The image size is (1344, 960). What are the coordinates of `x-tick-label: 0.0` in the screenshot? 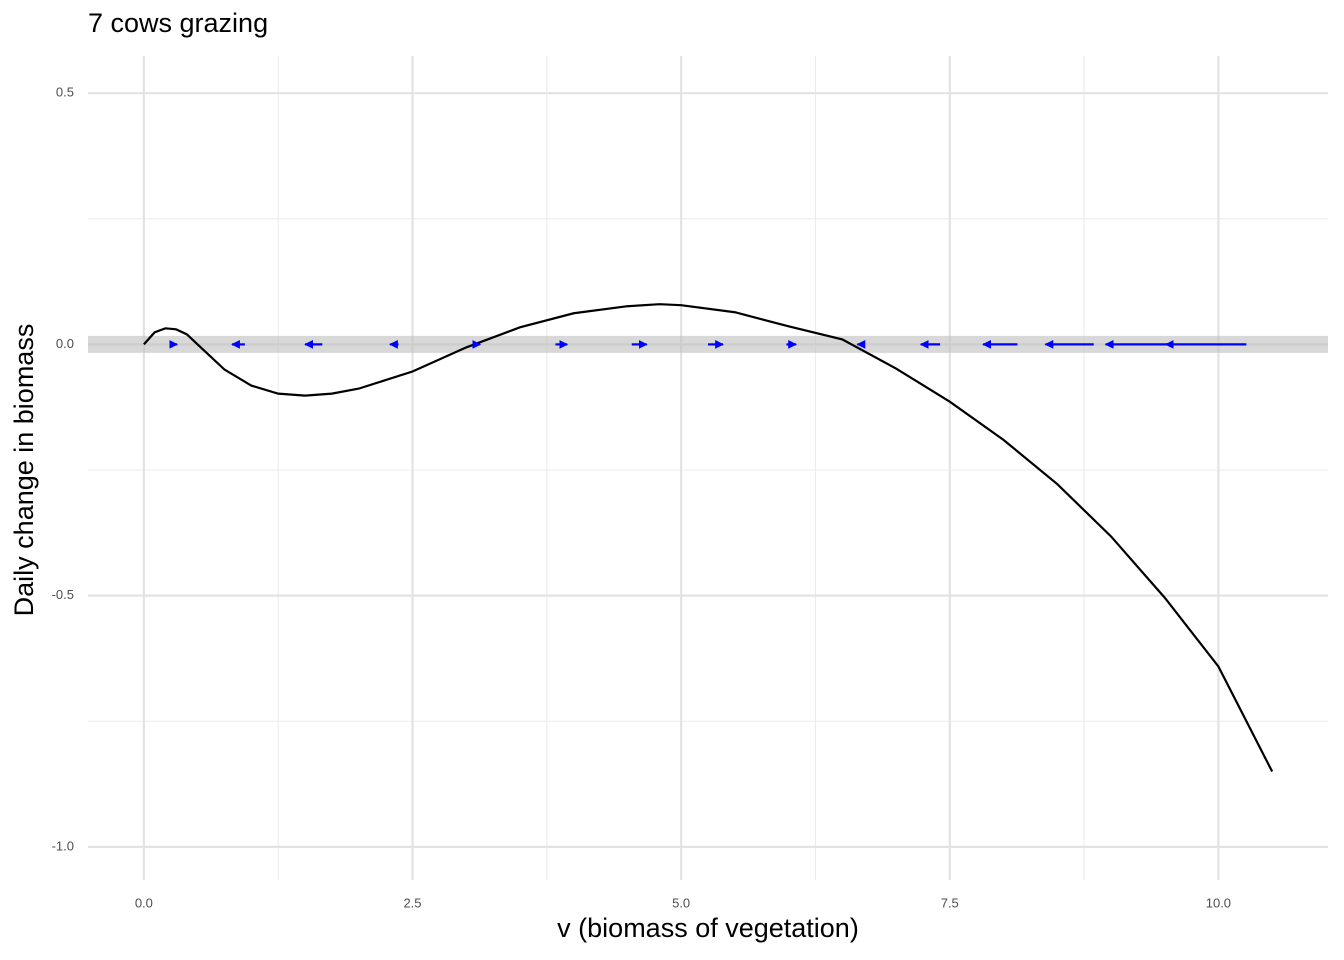 It's located at (144, 902).